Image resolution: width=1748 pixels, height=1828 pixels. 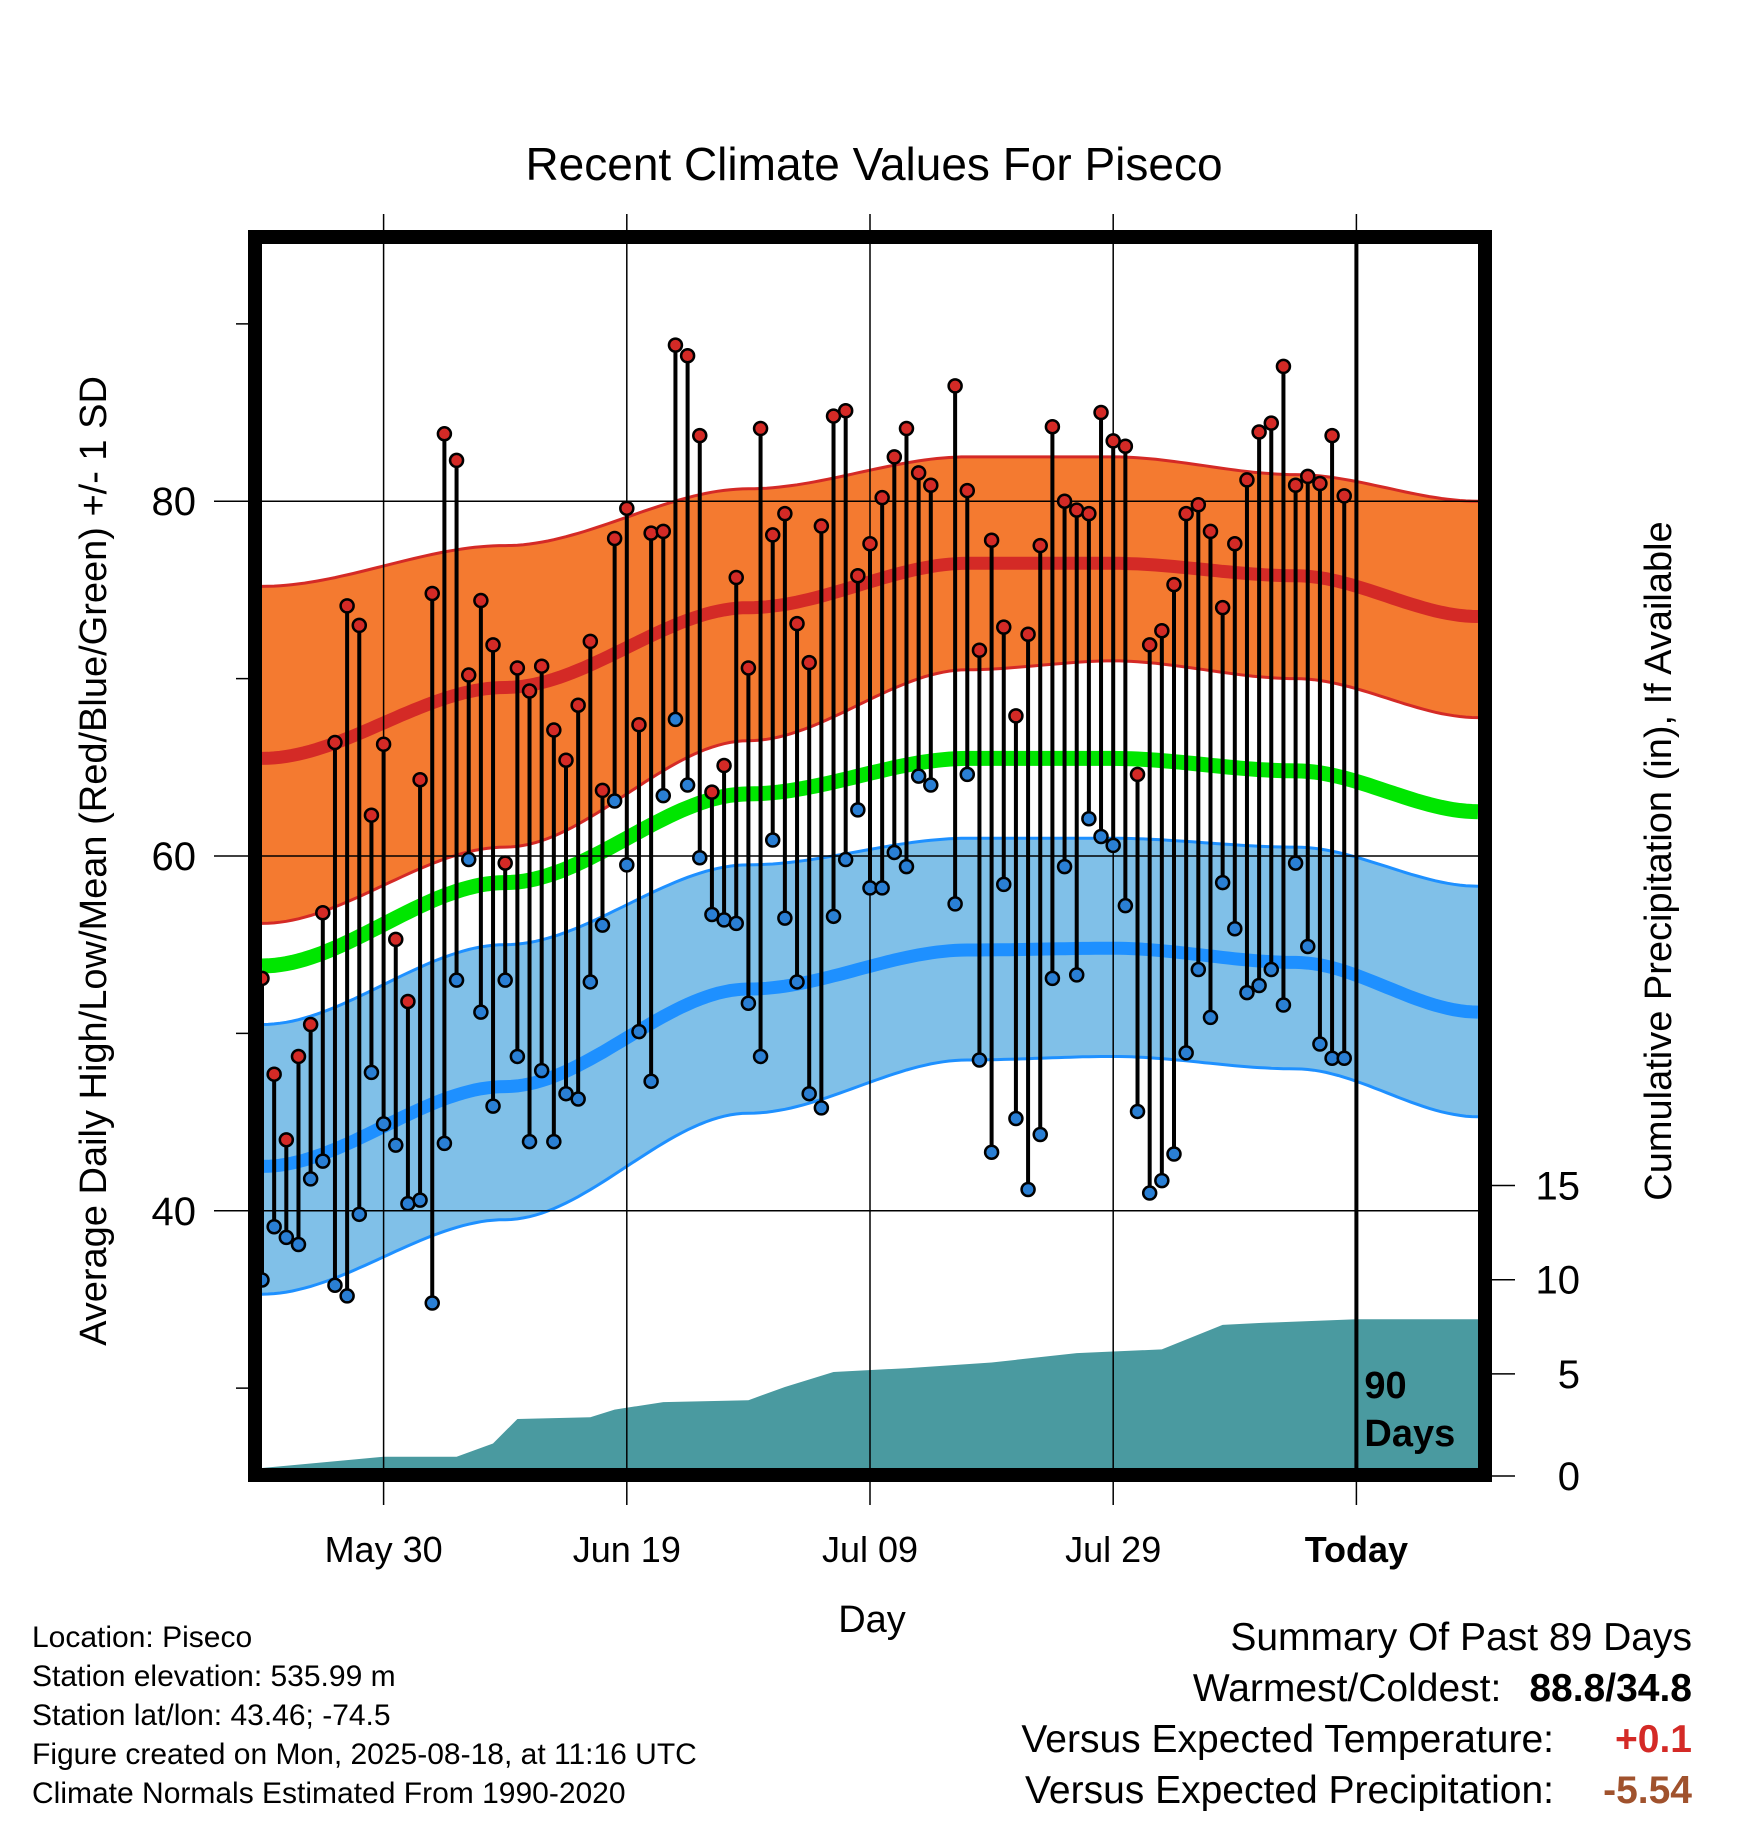 I want to click on y-tick-label: 40, so click(x=174, y=1212).